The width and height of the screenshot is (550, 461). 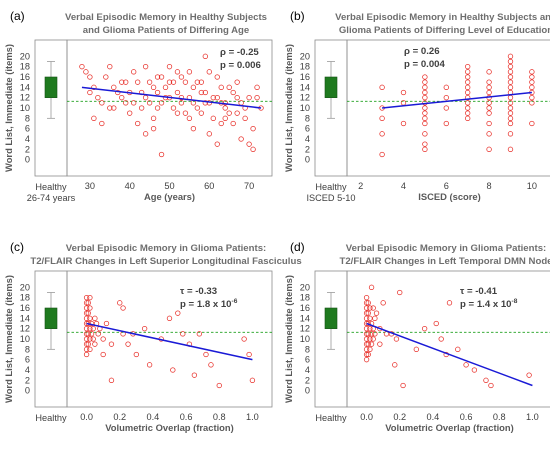 What do you see at coordinates (433, 64) in the screenshot?
I see `stat-value: 0.004` at bounding box center [433, 64].